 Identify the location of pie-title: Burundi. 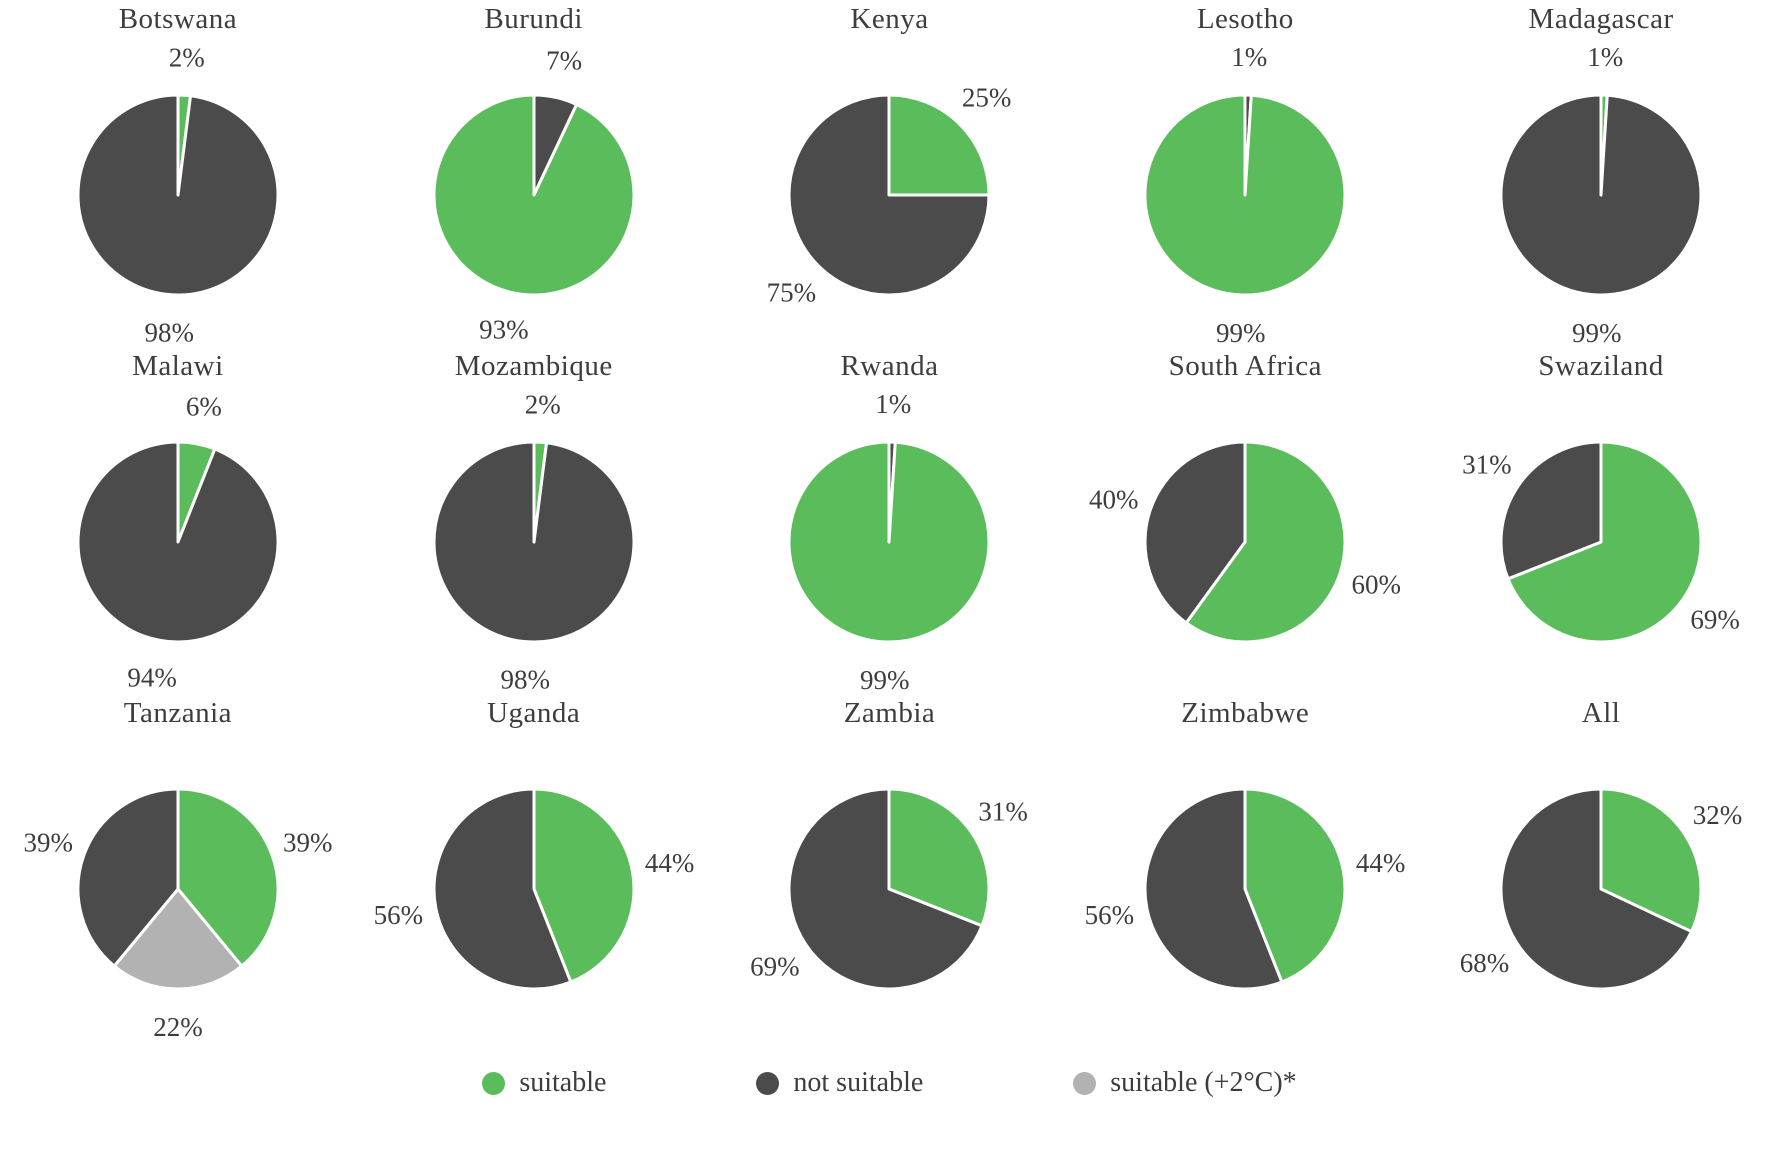
(533, 19).